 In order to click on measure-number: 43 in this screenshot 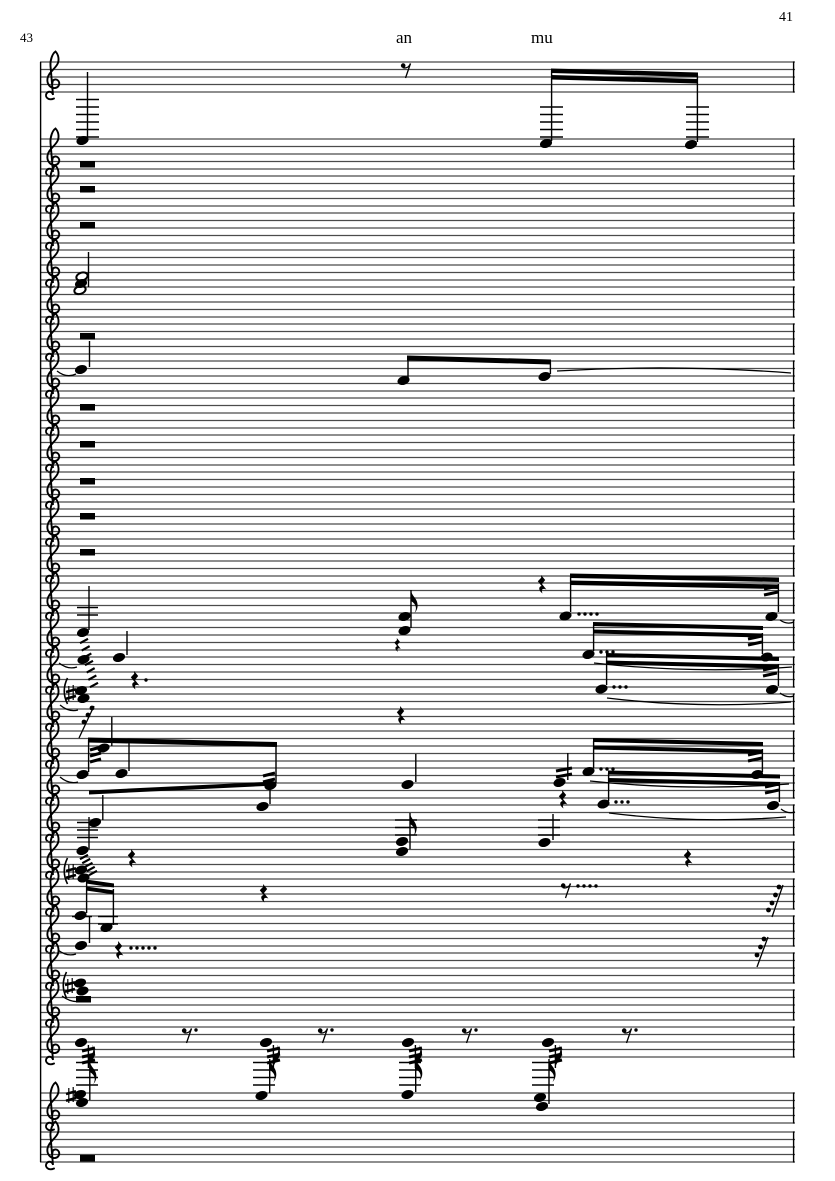, I will do `click(26, 37)`.